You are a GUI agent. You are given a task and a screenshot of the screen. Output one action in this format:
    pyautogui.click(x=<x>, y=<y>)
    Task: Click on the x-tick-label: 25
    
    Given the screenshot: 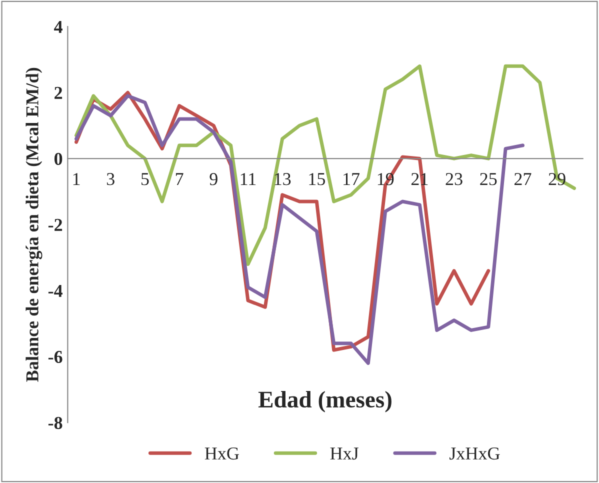 What is the action you would take?
    pyautogui.click(x=488, y=179)
    